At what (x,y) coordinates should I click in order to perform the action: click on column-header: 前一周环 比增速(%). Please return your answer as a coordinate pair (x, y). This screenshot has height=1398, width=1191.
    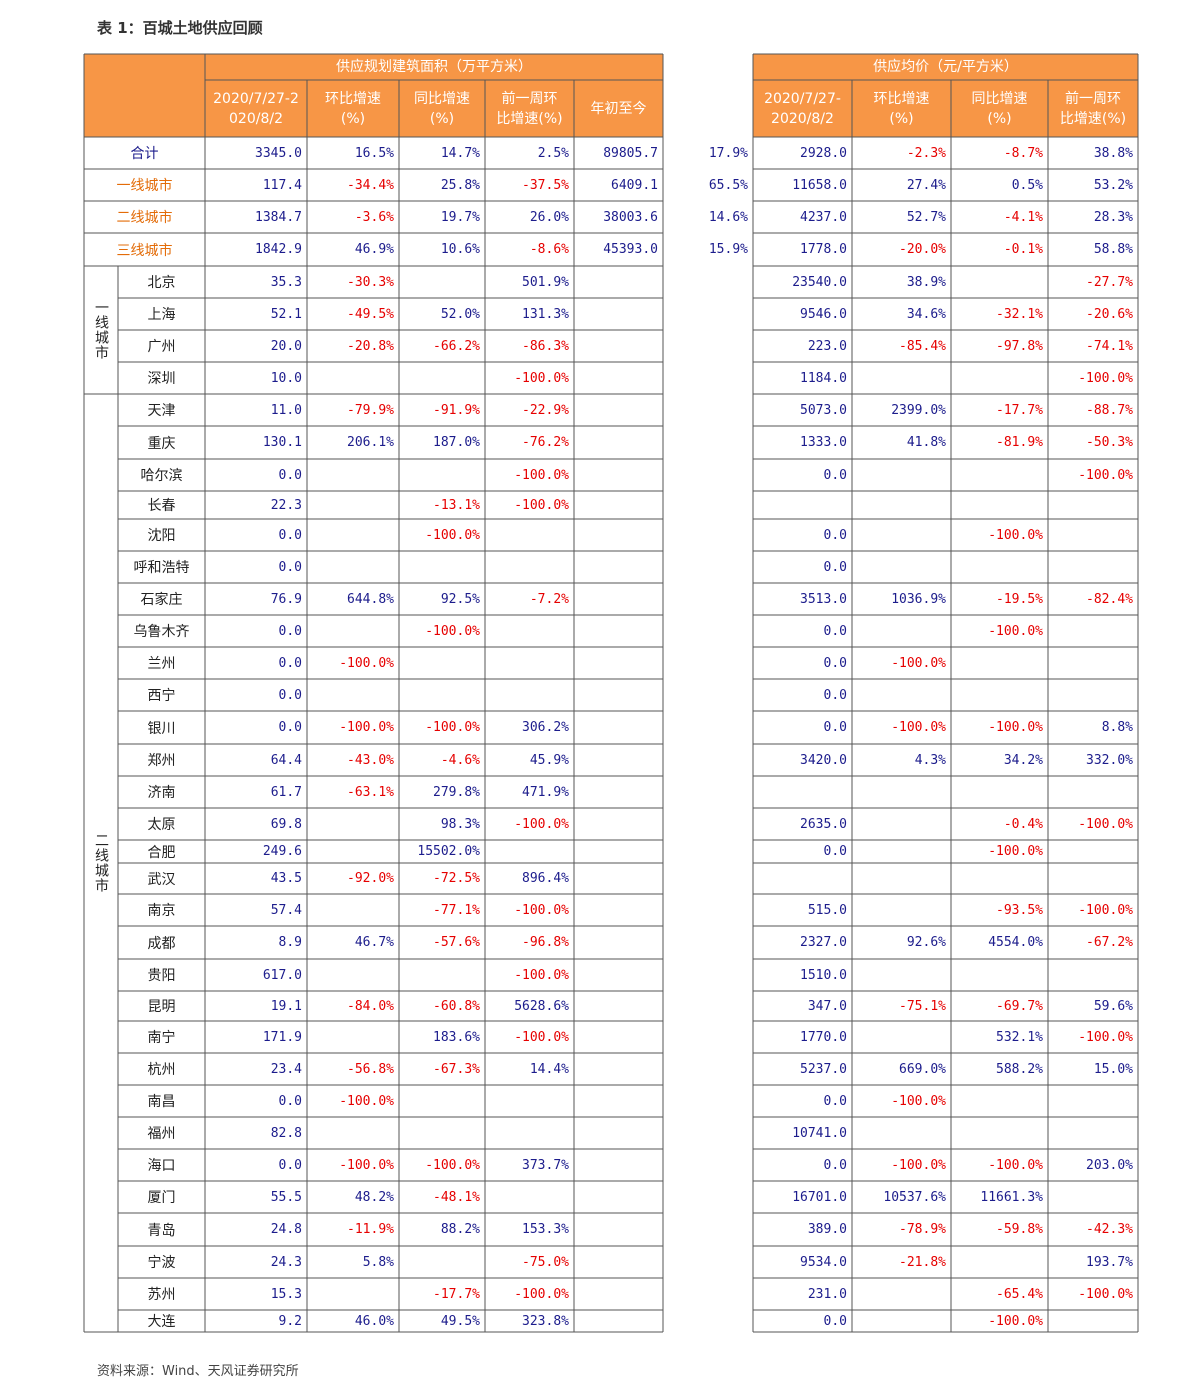
    Looking at the image, I should click on (1093, 108).